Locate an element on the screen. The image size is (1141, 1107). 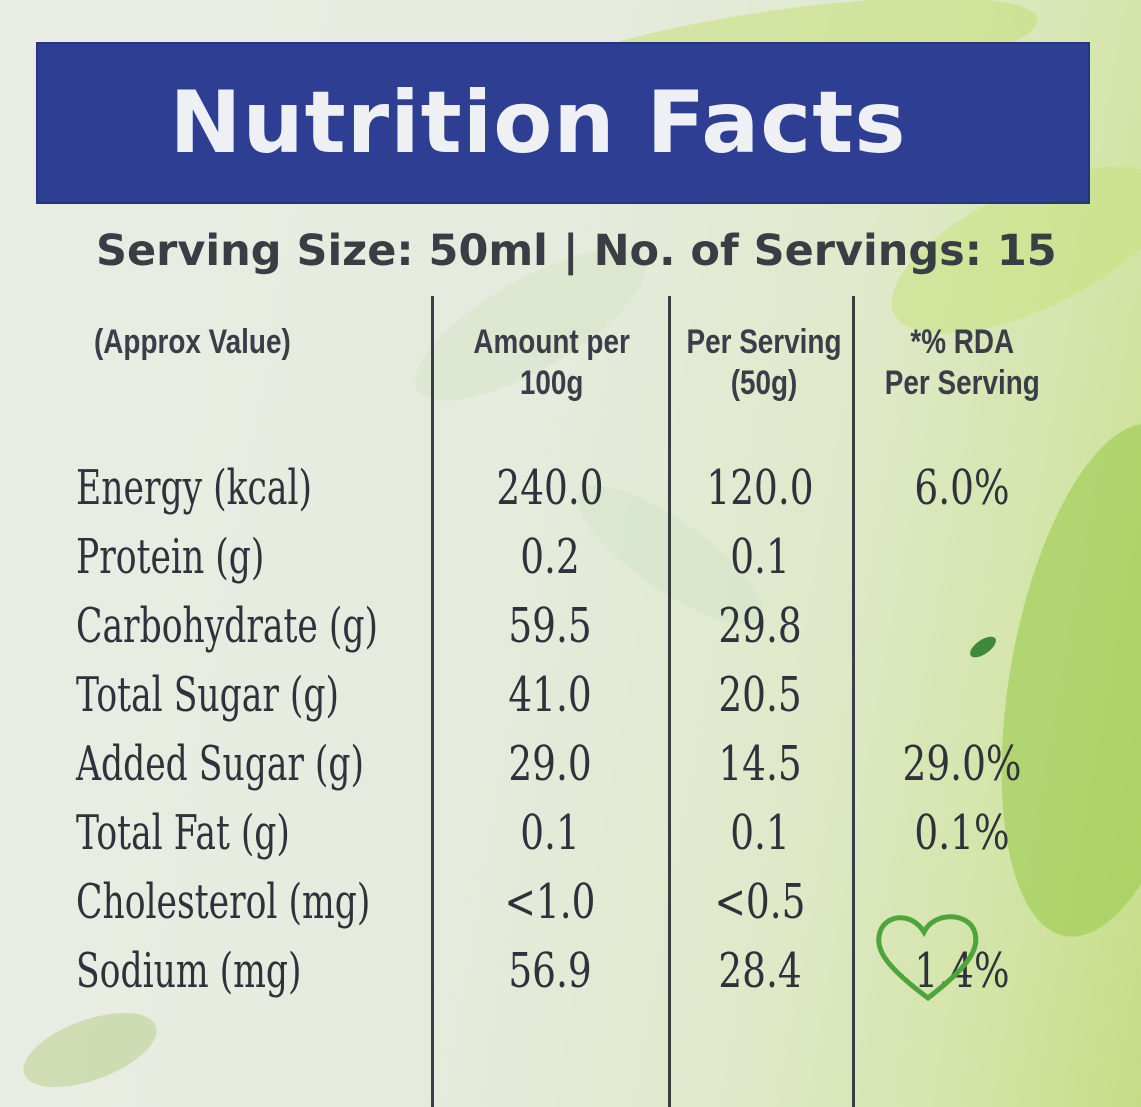
title-banner: Nutrition Facts is located at coordinates (563, 123).